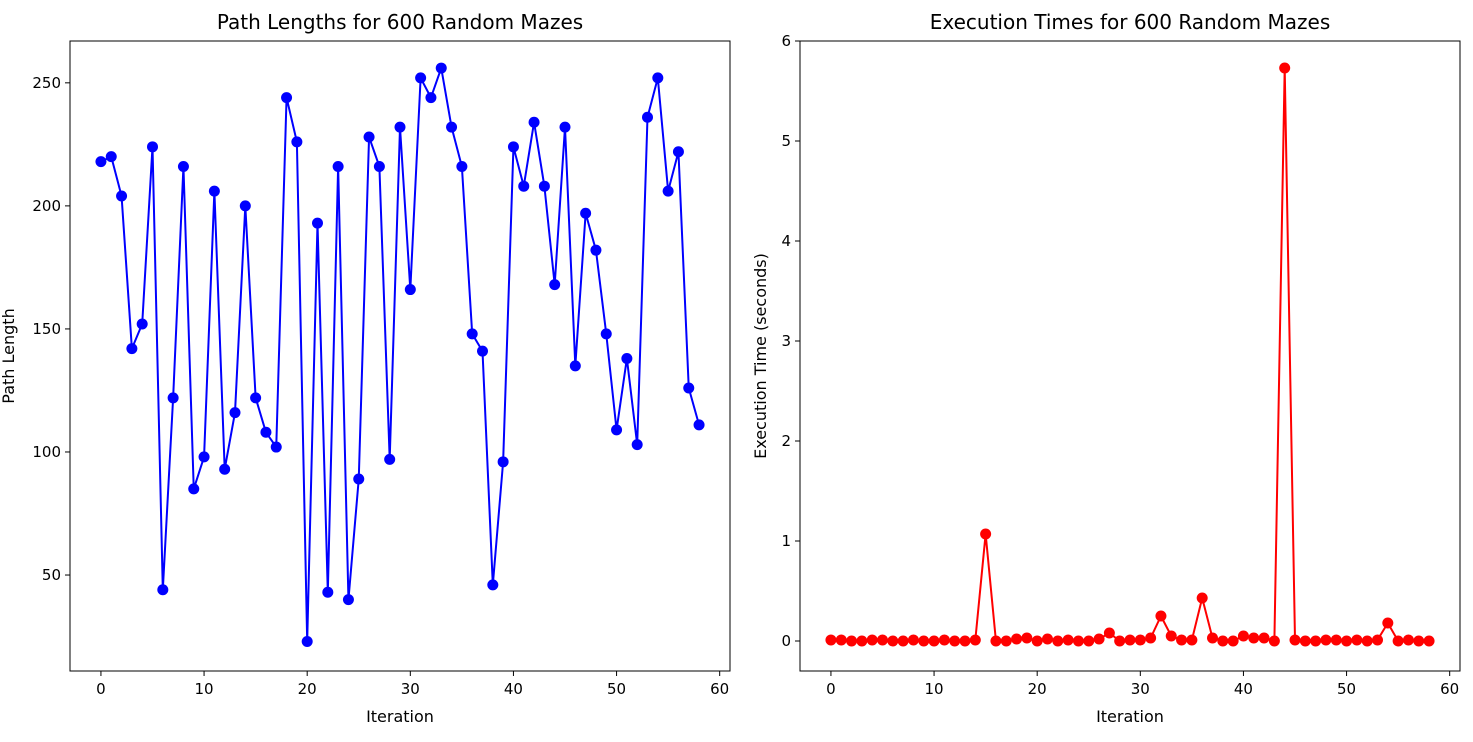 The image size is (1473, 742). Describe the element at coordinates (786, 41) in the screenshot. I see `y-tick-label: 6` at that location.